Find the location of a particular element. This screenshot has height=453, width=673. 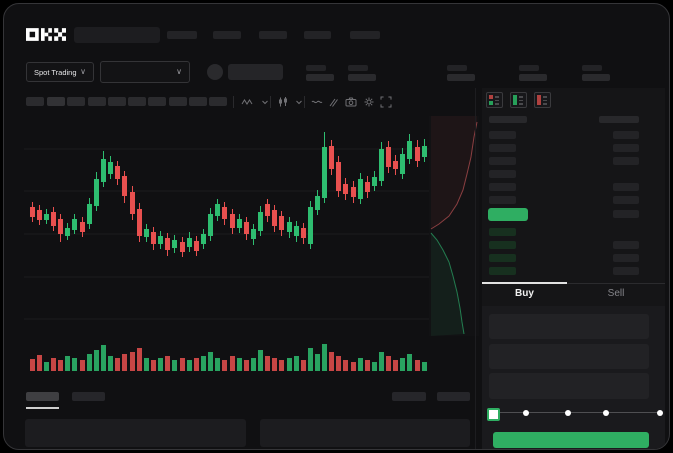

orderbook-view-switcher is located at coordinates (573, 100).